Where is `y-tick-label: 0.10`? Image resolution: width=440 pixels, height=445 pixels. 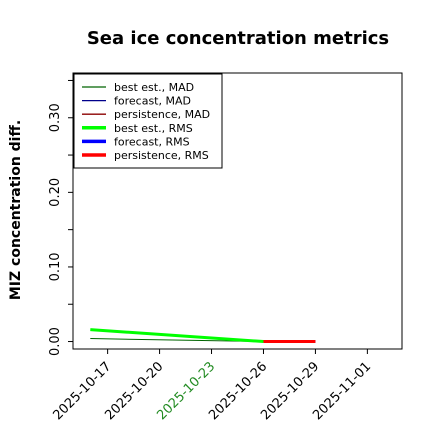
y-tick-label: 0.10 is located at coordinates (55, 266).